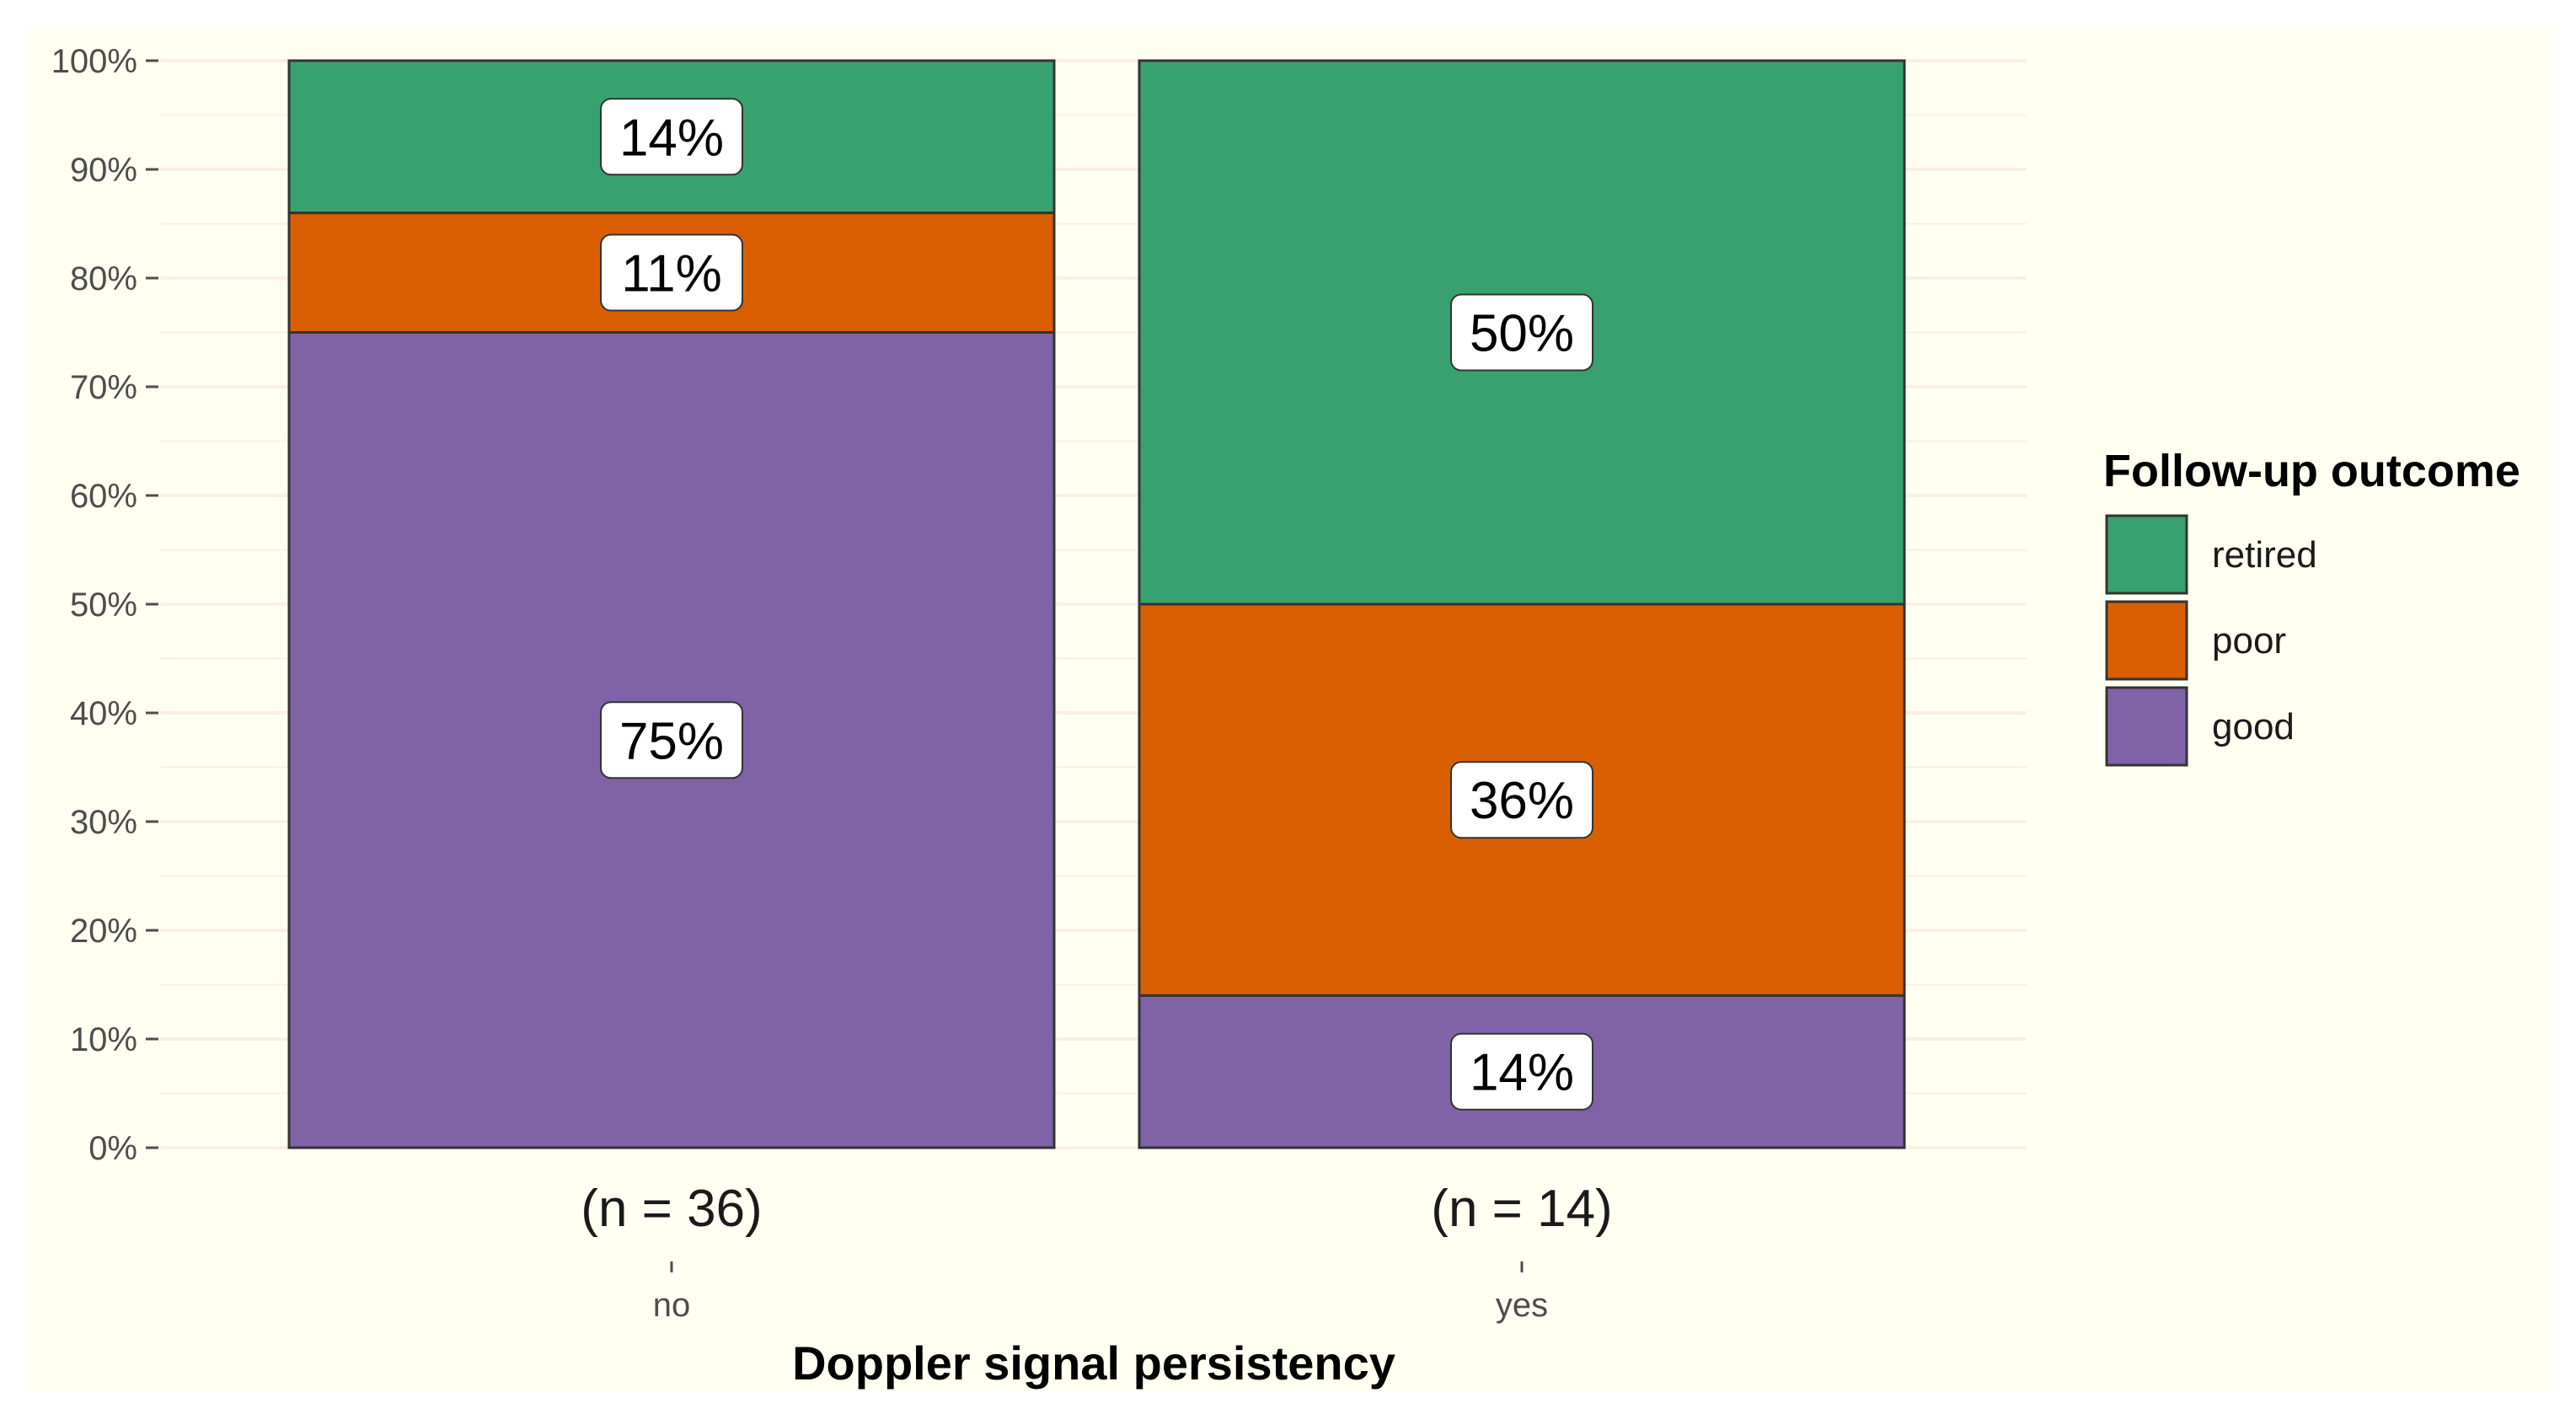 The image size is (2576, 1414). What do you see at coordinates (103, 1039) in the screenshot?
I see `y-tick-label: 10%` at bounding box center [103, 1039].